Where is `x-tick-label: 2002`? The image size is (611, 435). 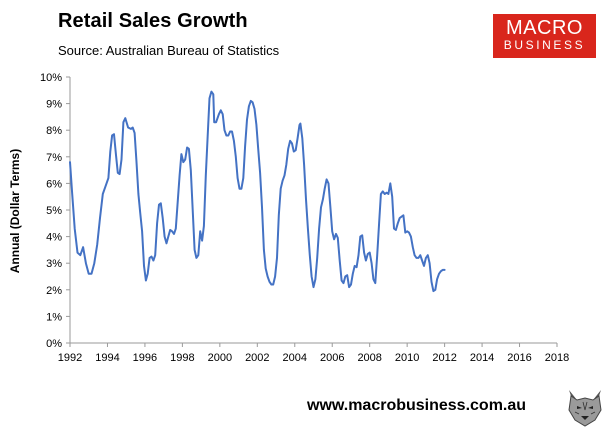 x-tick-label: 2002 is located at coordinates (257, 358).